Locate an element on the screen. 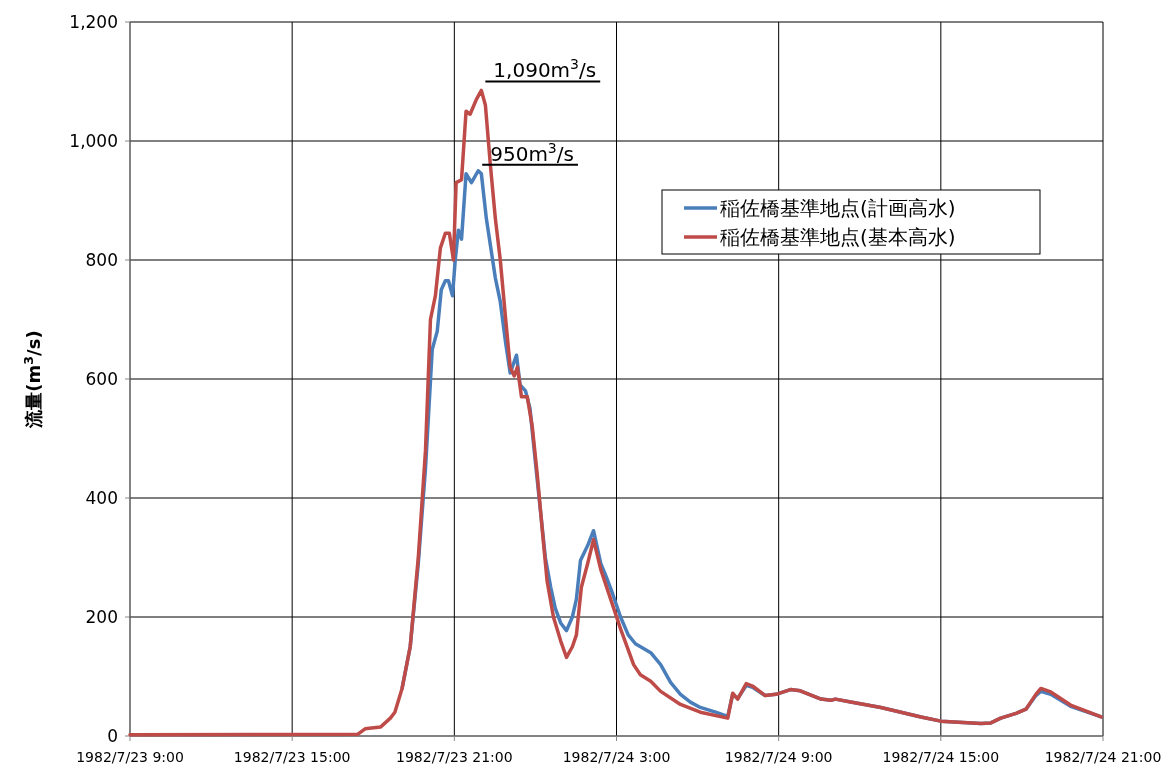 The height and width of the screenshot is (773, 1176). y-tick-label: 1,200 is located at coordinates (93, 22).